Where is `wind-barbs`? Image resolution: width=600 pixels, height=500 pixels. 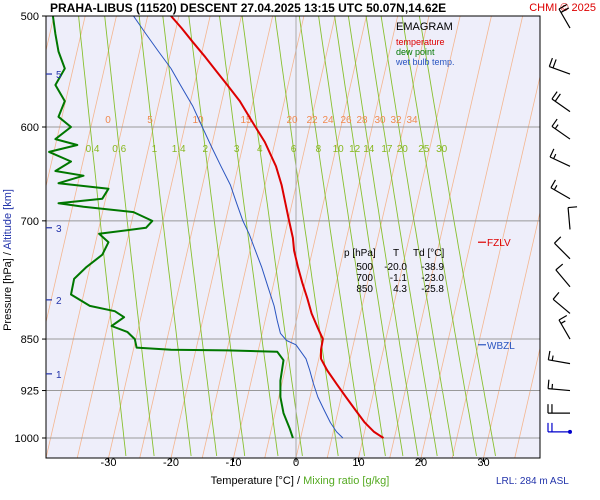 wind-barbs is located at coordinates (562, 218).